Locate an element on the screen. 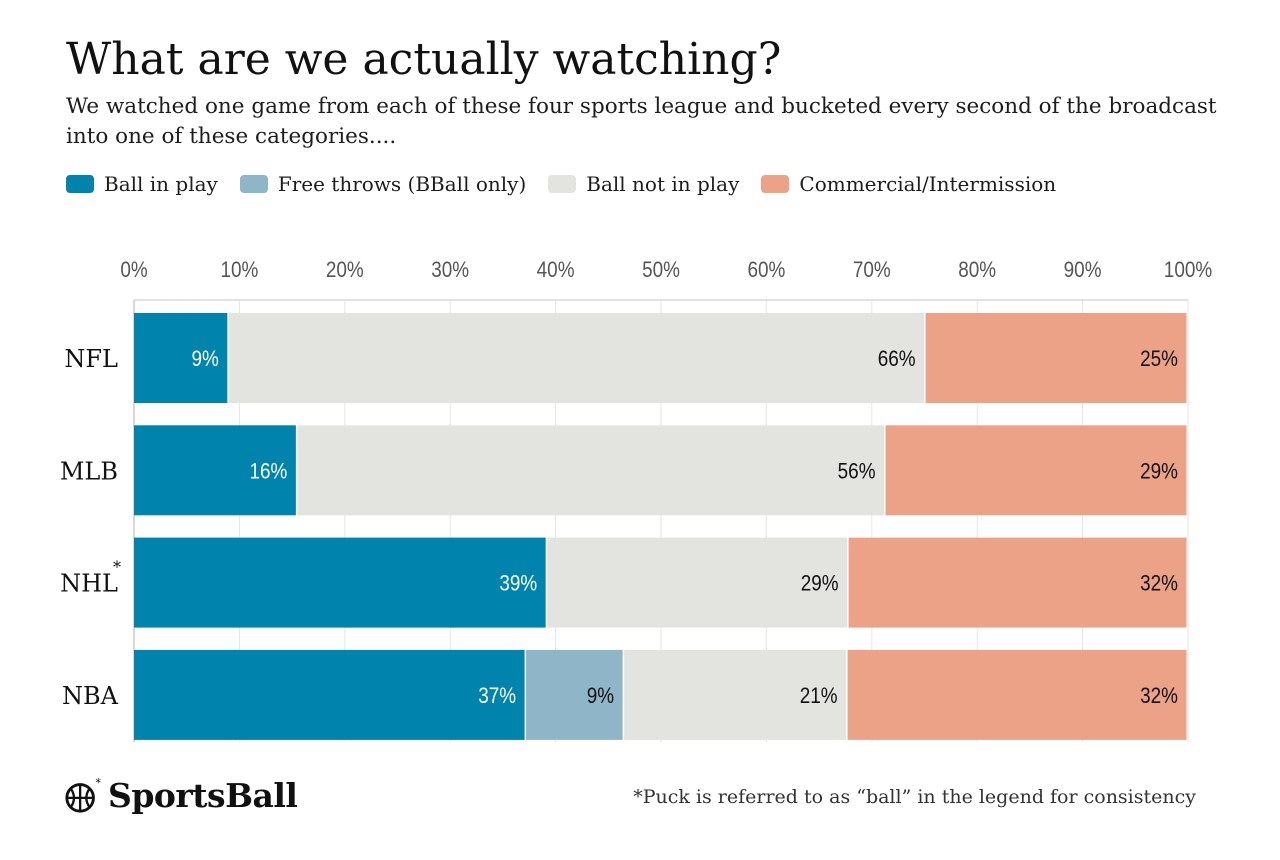  x-tick-label: 90% is located at coordinates (1083, 270).